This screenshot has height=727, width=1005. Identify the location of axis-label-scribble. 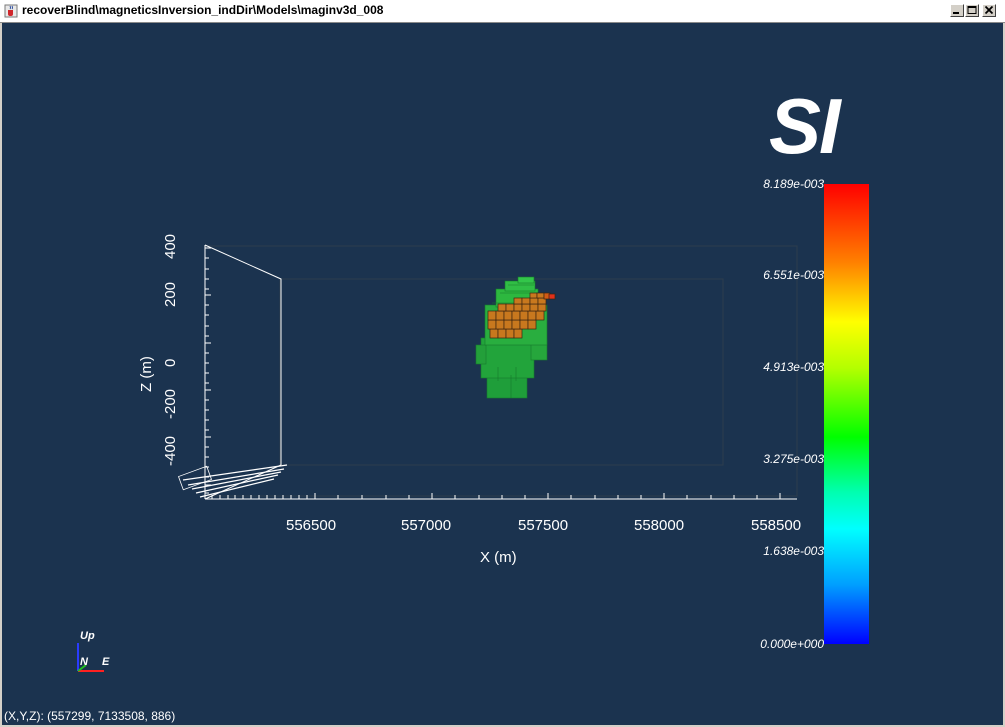
(195, 478).